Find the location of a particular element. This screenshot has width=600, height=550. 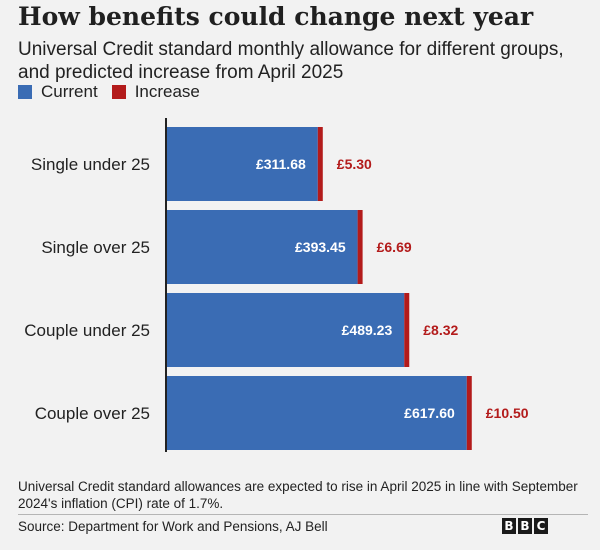

increase-value-label: £5.30 is located at coordinates (354, 164).